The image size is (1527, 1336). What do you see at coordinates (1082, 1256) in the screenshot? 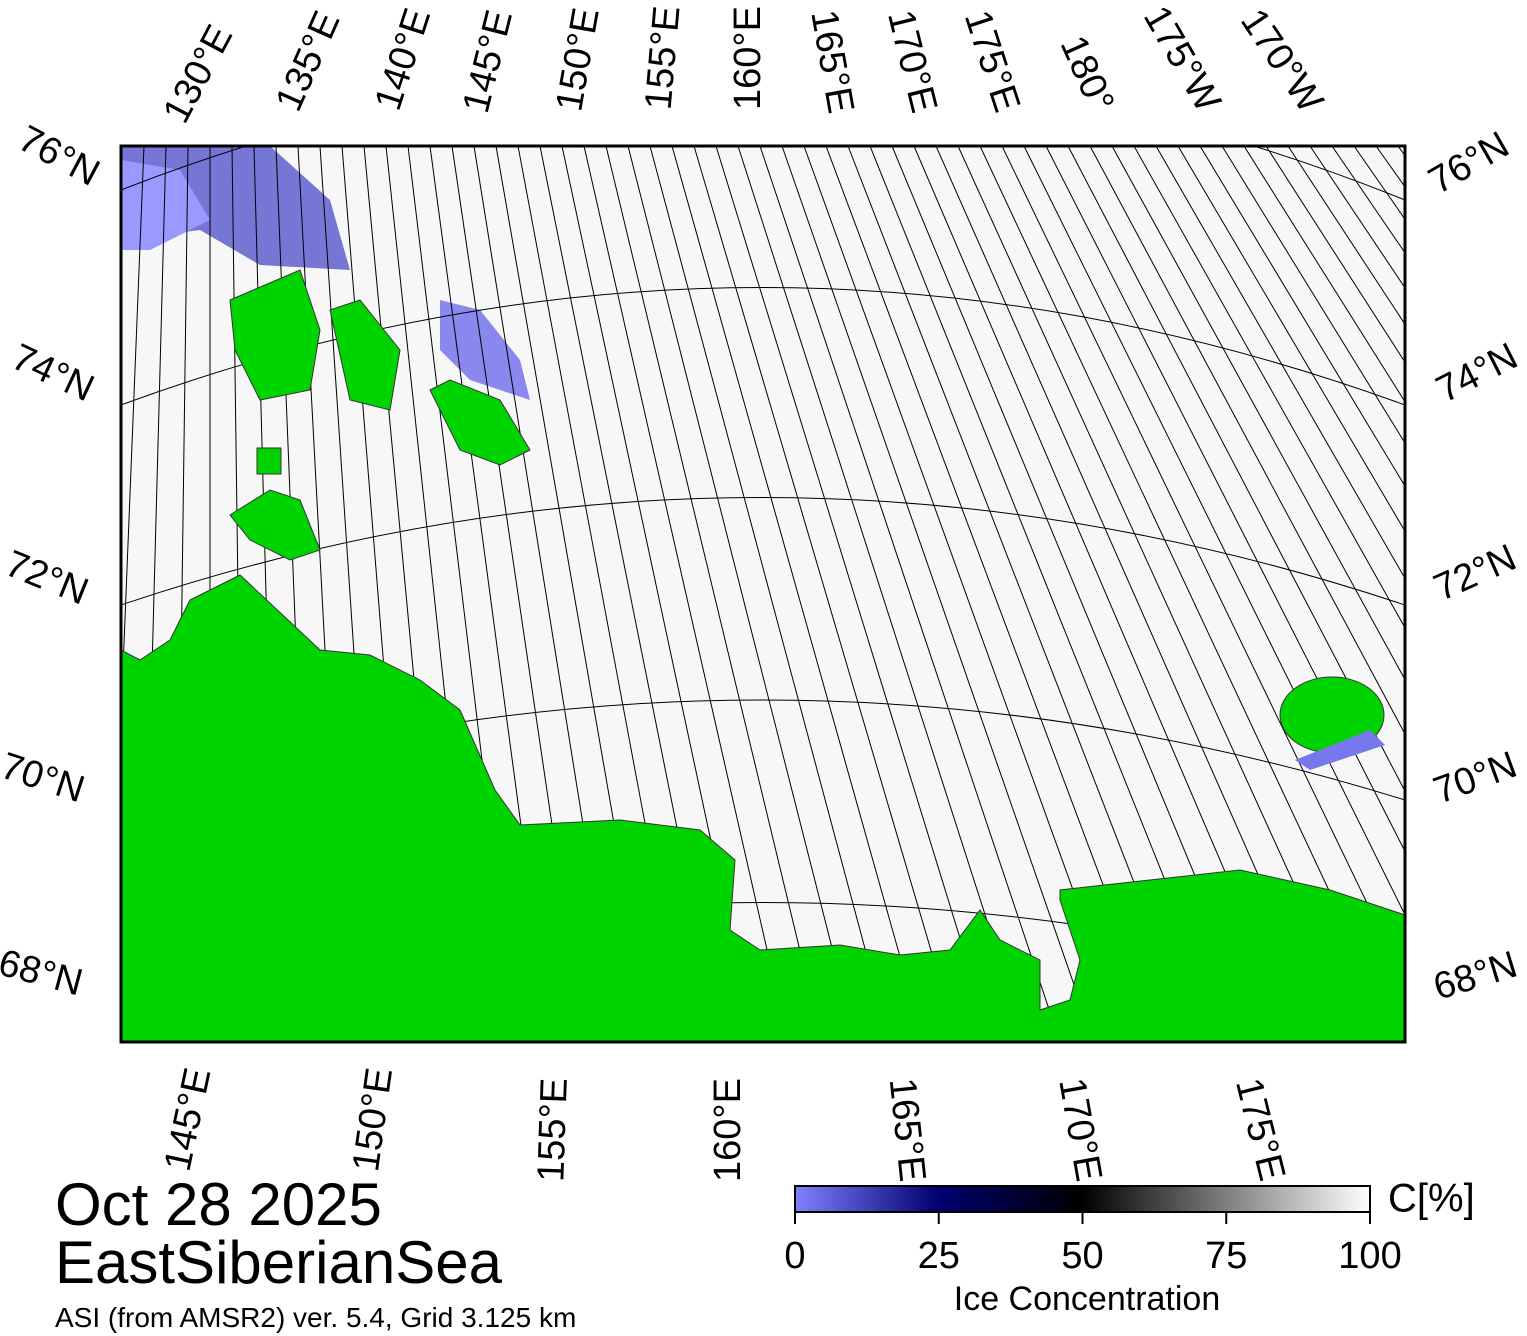
I see `colorbar-tick-label: 50` at bounding box center [1082, 1256].